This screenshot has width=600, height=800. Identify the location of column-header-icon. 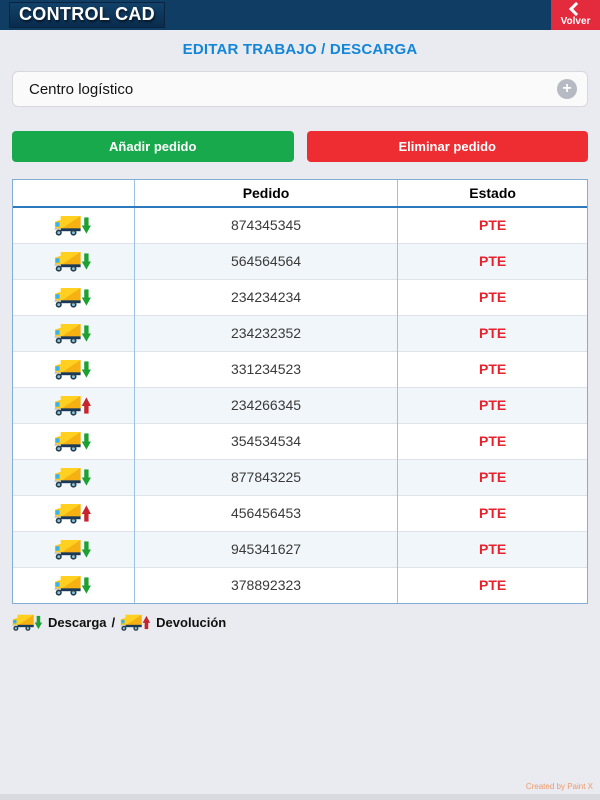
(74, 194).